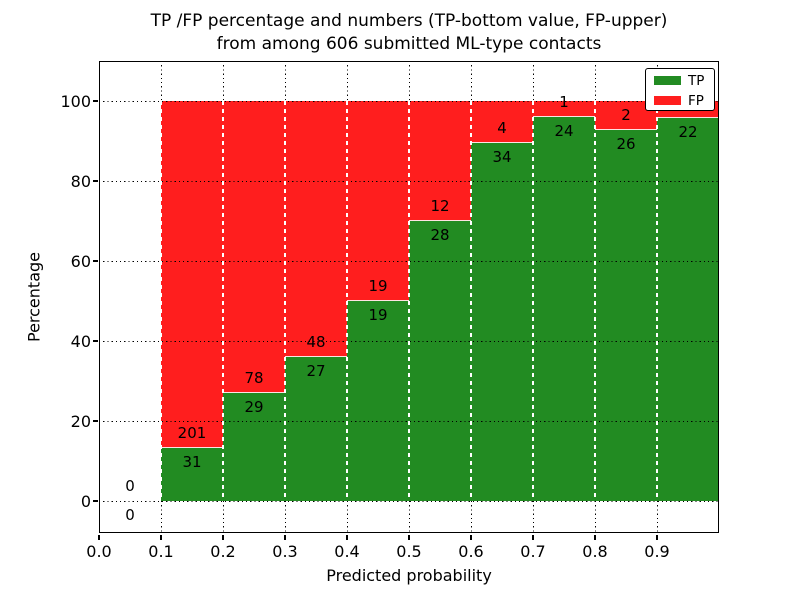 Image resolution: width=800 pixels, height=600 pixels. Describe the element at coordinates (254, 377) in the screenshot. I see `bar-fp-count-label: 78` at that location.